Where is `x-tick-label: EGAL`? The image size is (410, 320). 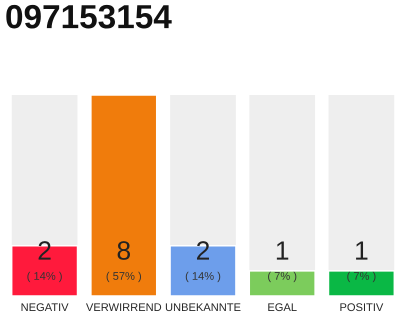
x-tick-label: EGAL is located at coordinates (282, 307).